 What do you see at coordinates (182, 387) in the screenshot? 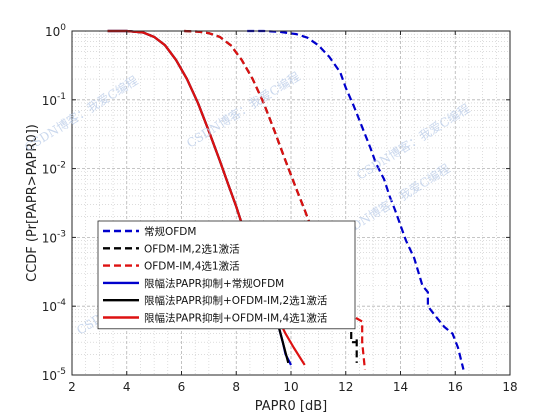
I see `x-tick-label: 6` at bounding box center [182, 387].